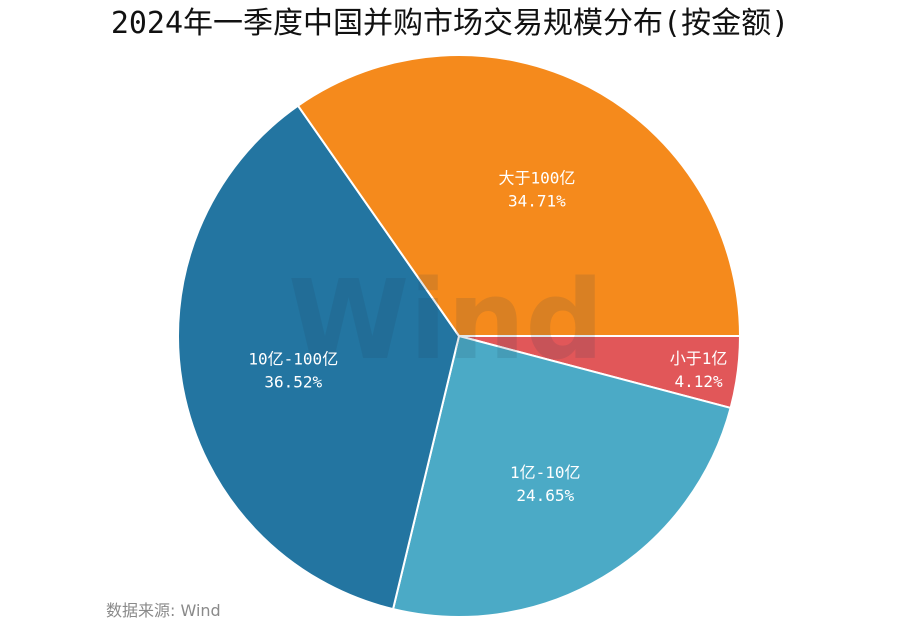  Describe the element at coordinates (536, 178) in the screenshot. I see `slice-category-label: 大于100亿` at that location.